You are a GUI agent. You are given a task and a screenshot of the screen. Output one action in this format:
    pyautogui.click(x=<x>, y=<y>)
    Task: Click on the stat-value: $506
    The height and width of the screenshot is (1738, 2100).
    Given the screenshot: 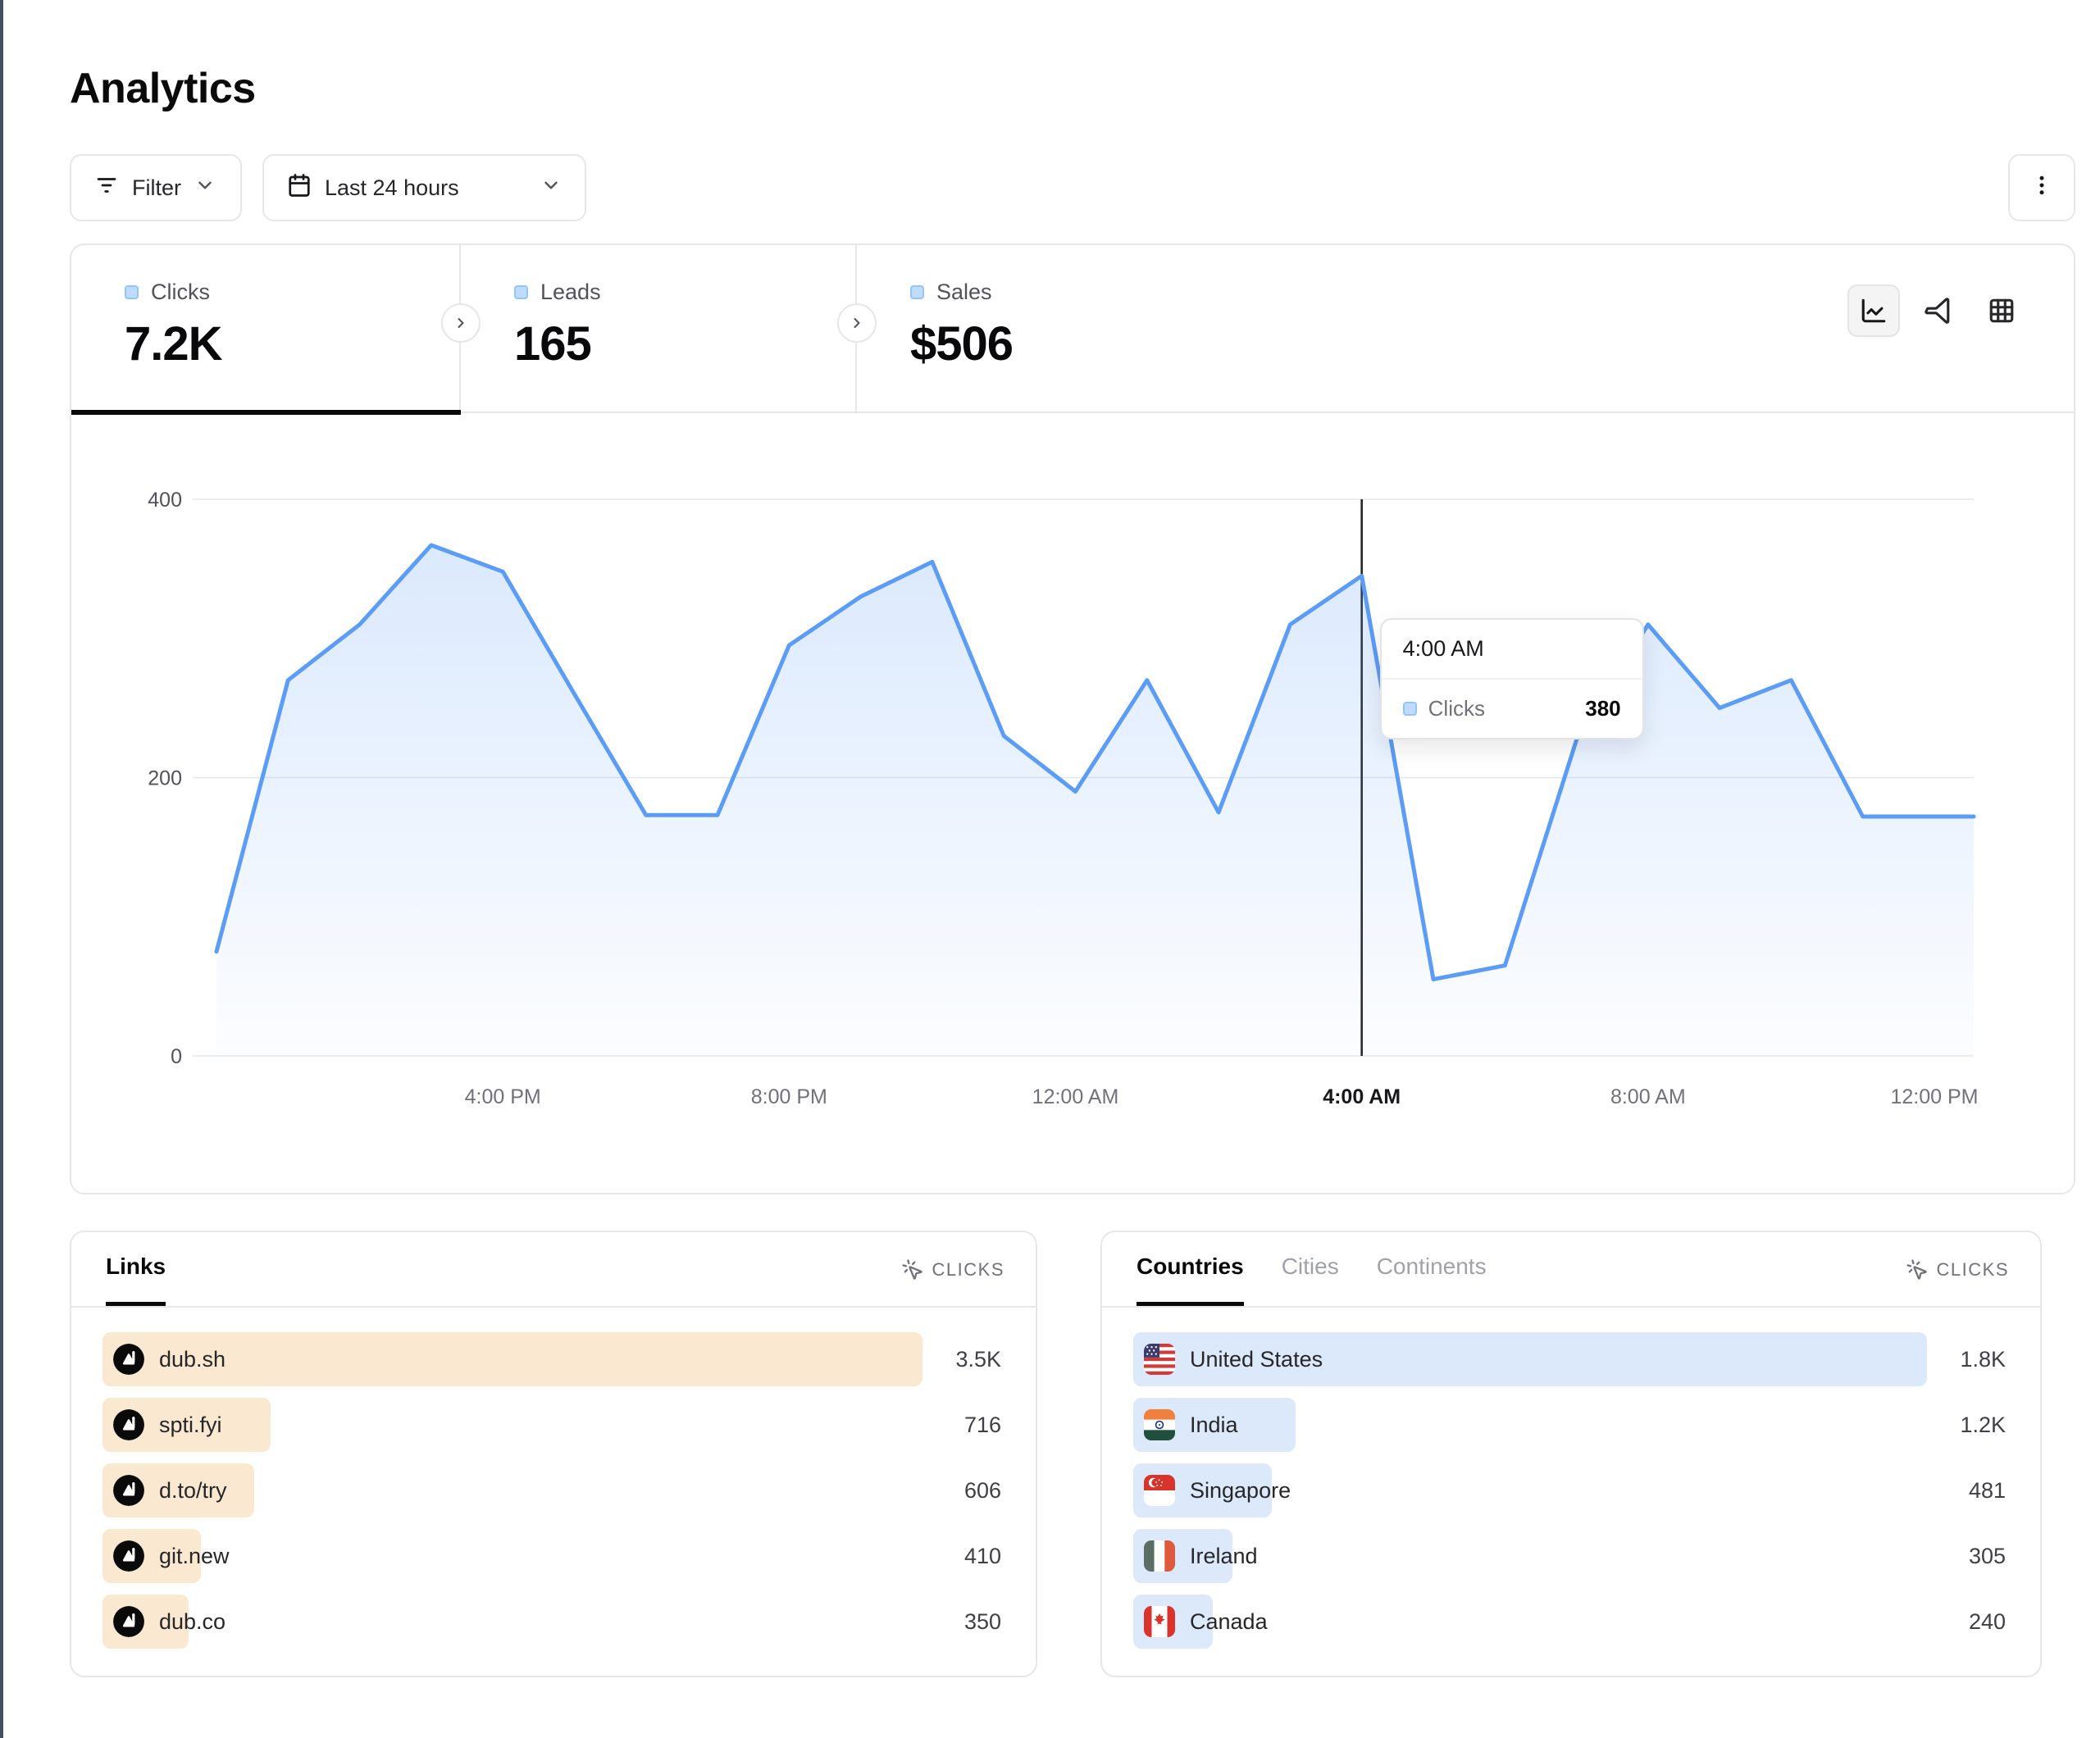 What is the action you would take?
    pyautogui.click(x=962, y=344)
    